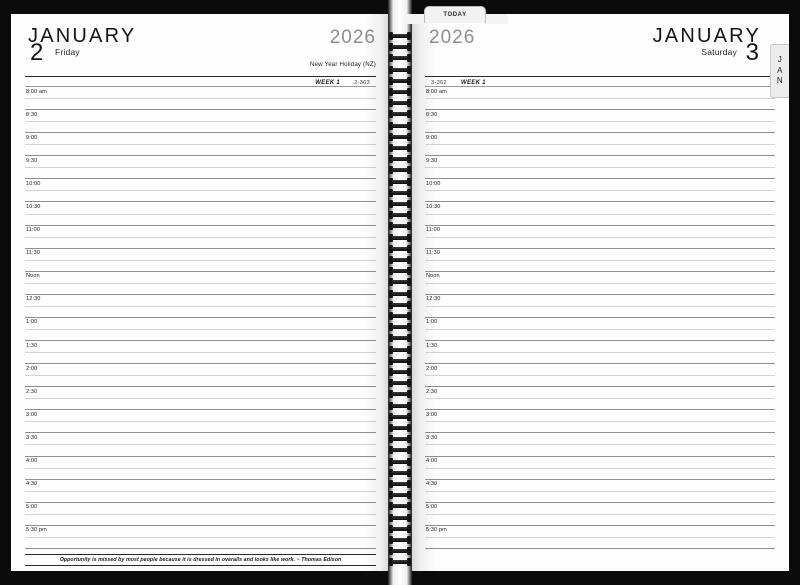 This screenshot has width=800, height=585. I want to click on right-time-slot: 11:30, so click(600, 260).